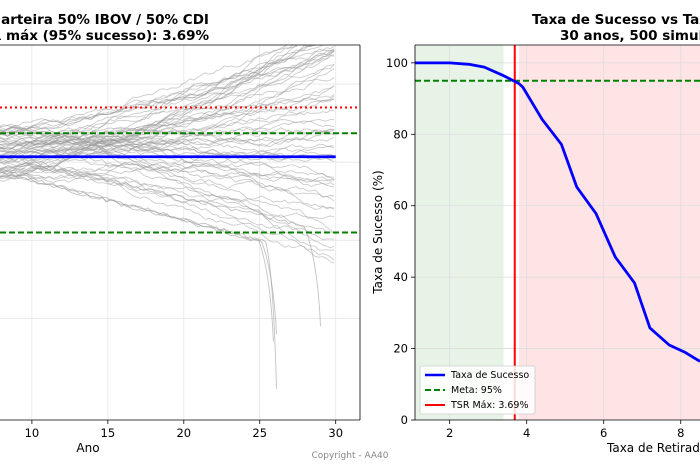  What do you see at coordinates (400, 349) in the screenshot?
I see `right-y-tick-label: 20` at bounding box center [400, 349].